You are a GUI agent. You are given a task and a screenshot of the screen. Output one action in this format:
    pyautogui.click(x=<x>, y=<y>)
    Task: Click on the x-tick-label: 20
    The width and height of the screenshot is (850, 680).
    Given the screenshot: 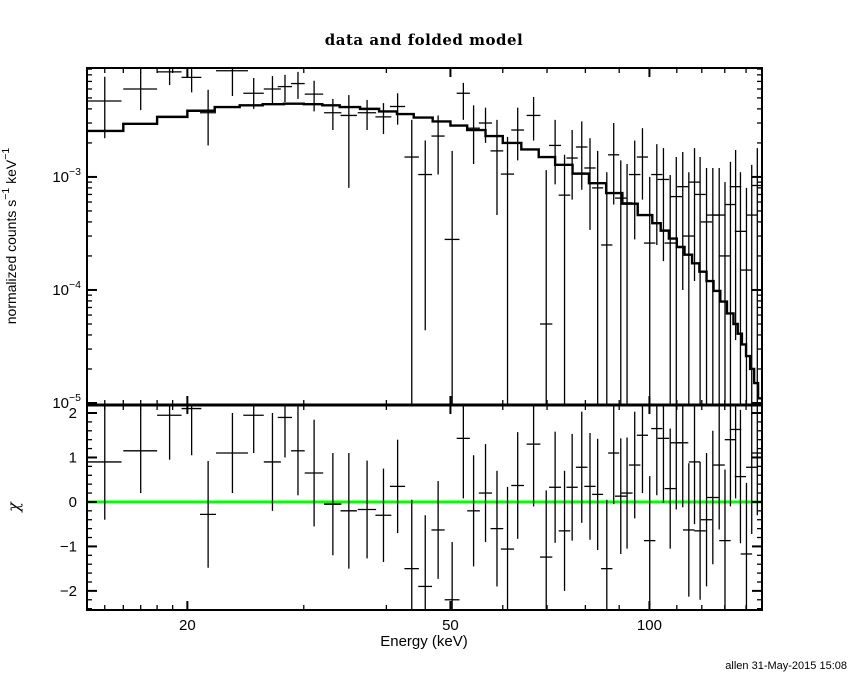 What is the action you would take?
    pyautogui.click(x=187, y=625)
    